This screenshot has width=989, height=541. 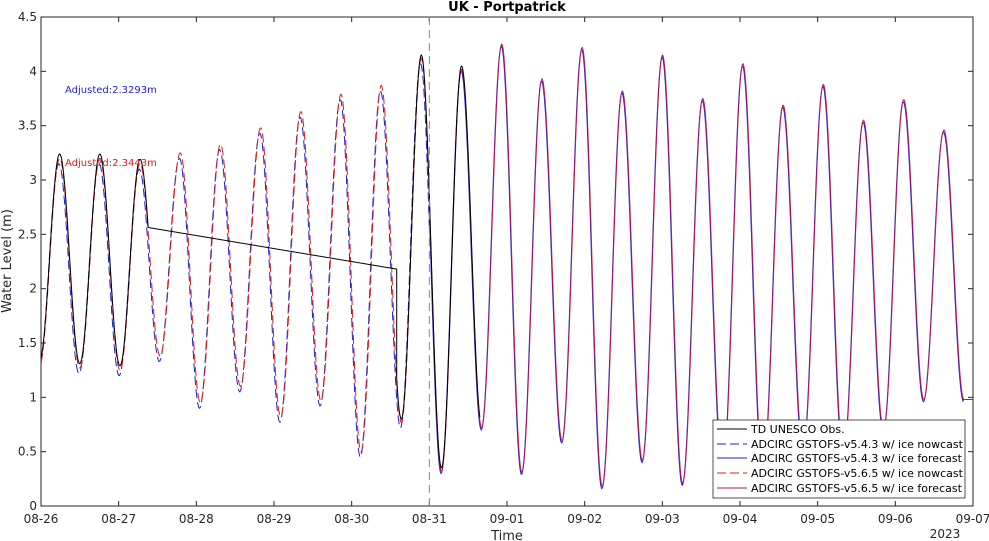 What do you see at coordinates (857, 473) in the screenshot?
I see `legend-item-v565-nowcast: ADCIRC GSTOFS-v5.6.5 w/ ice nowcast` at bounding box center [857, 473].